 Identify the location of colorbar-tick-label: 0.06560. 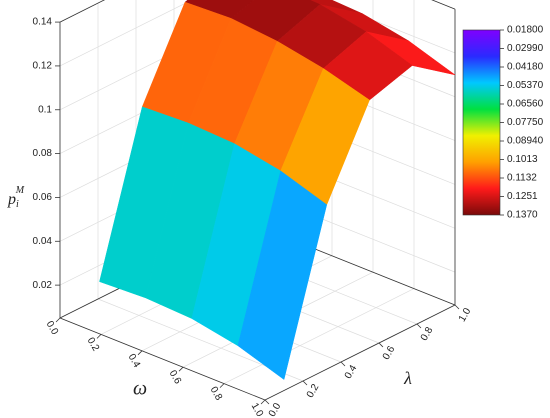
(525, 104).